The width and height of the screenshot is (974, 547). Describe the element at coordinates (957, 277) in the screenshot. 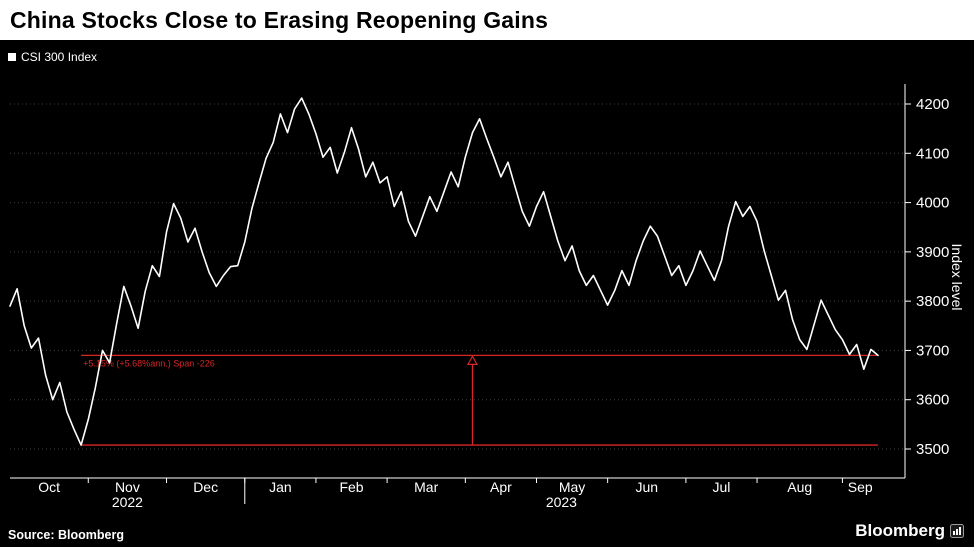

I see `y-axis-title: Index level` at that location.